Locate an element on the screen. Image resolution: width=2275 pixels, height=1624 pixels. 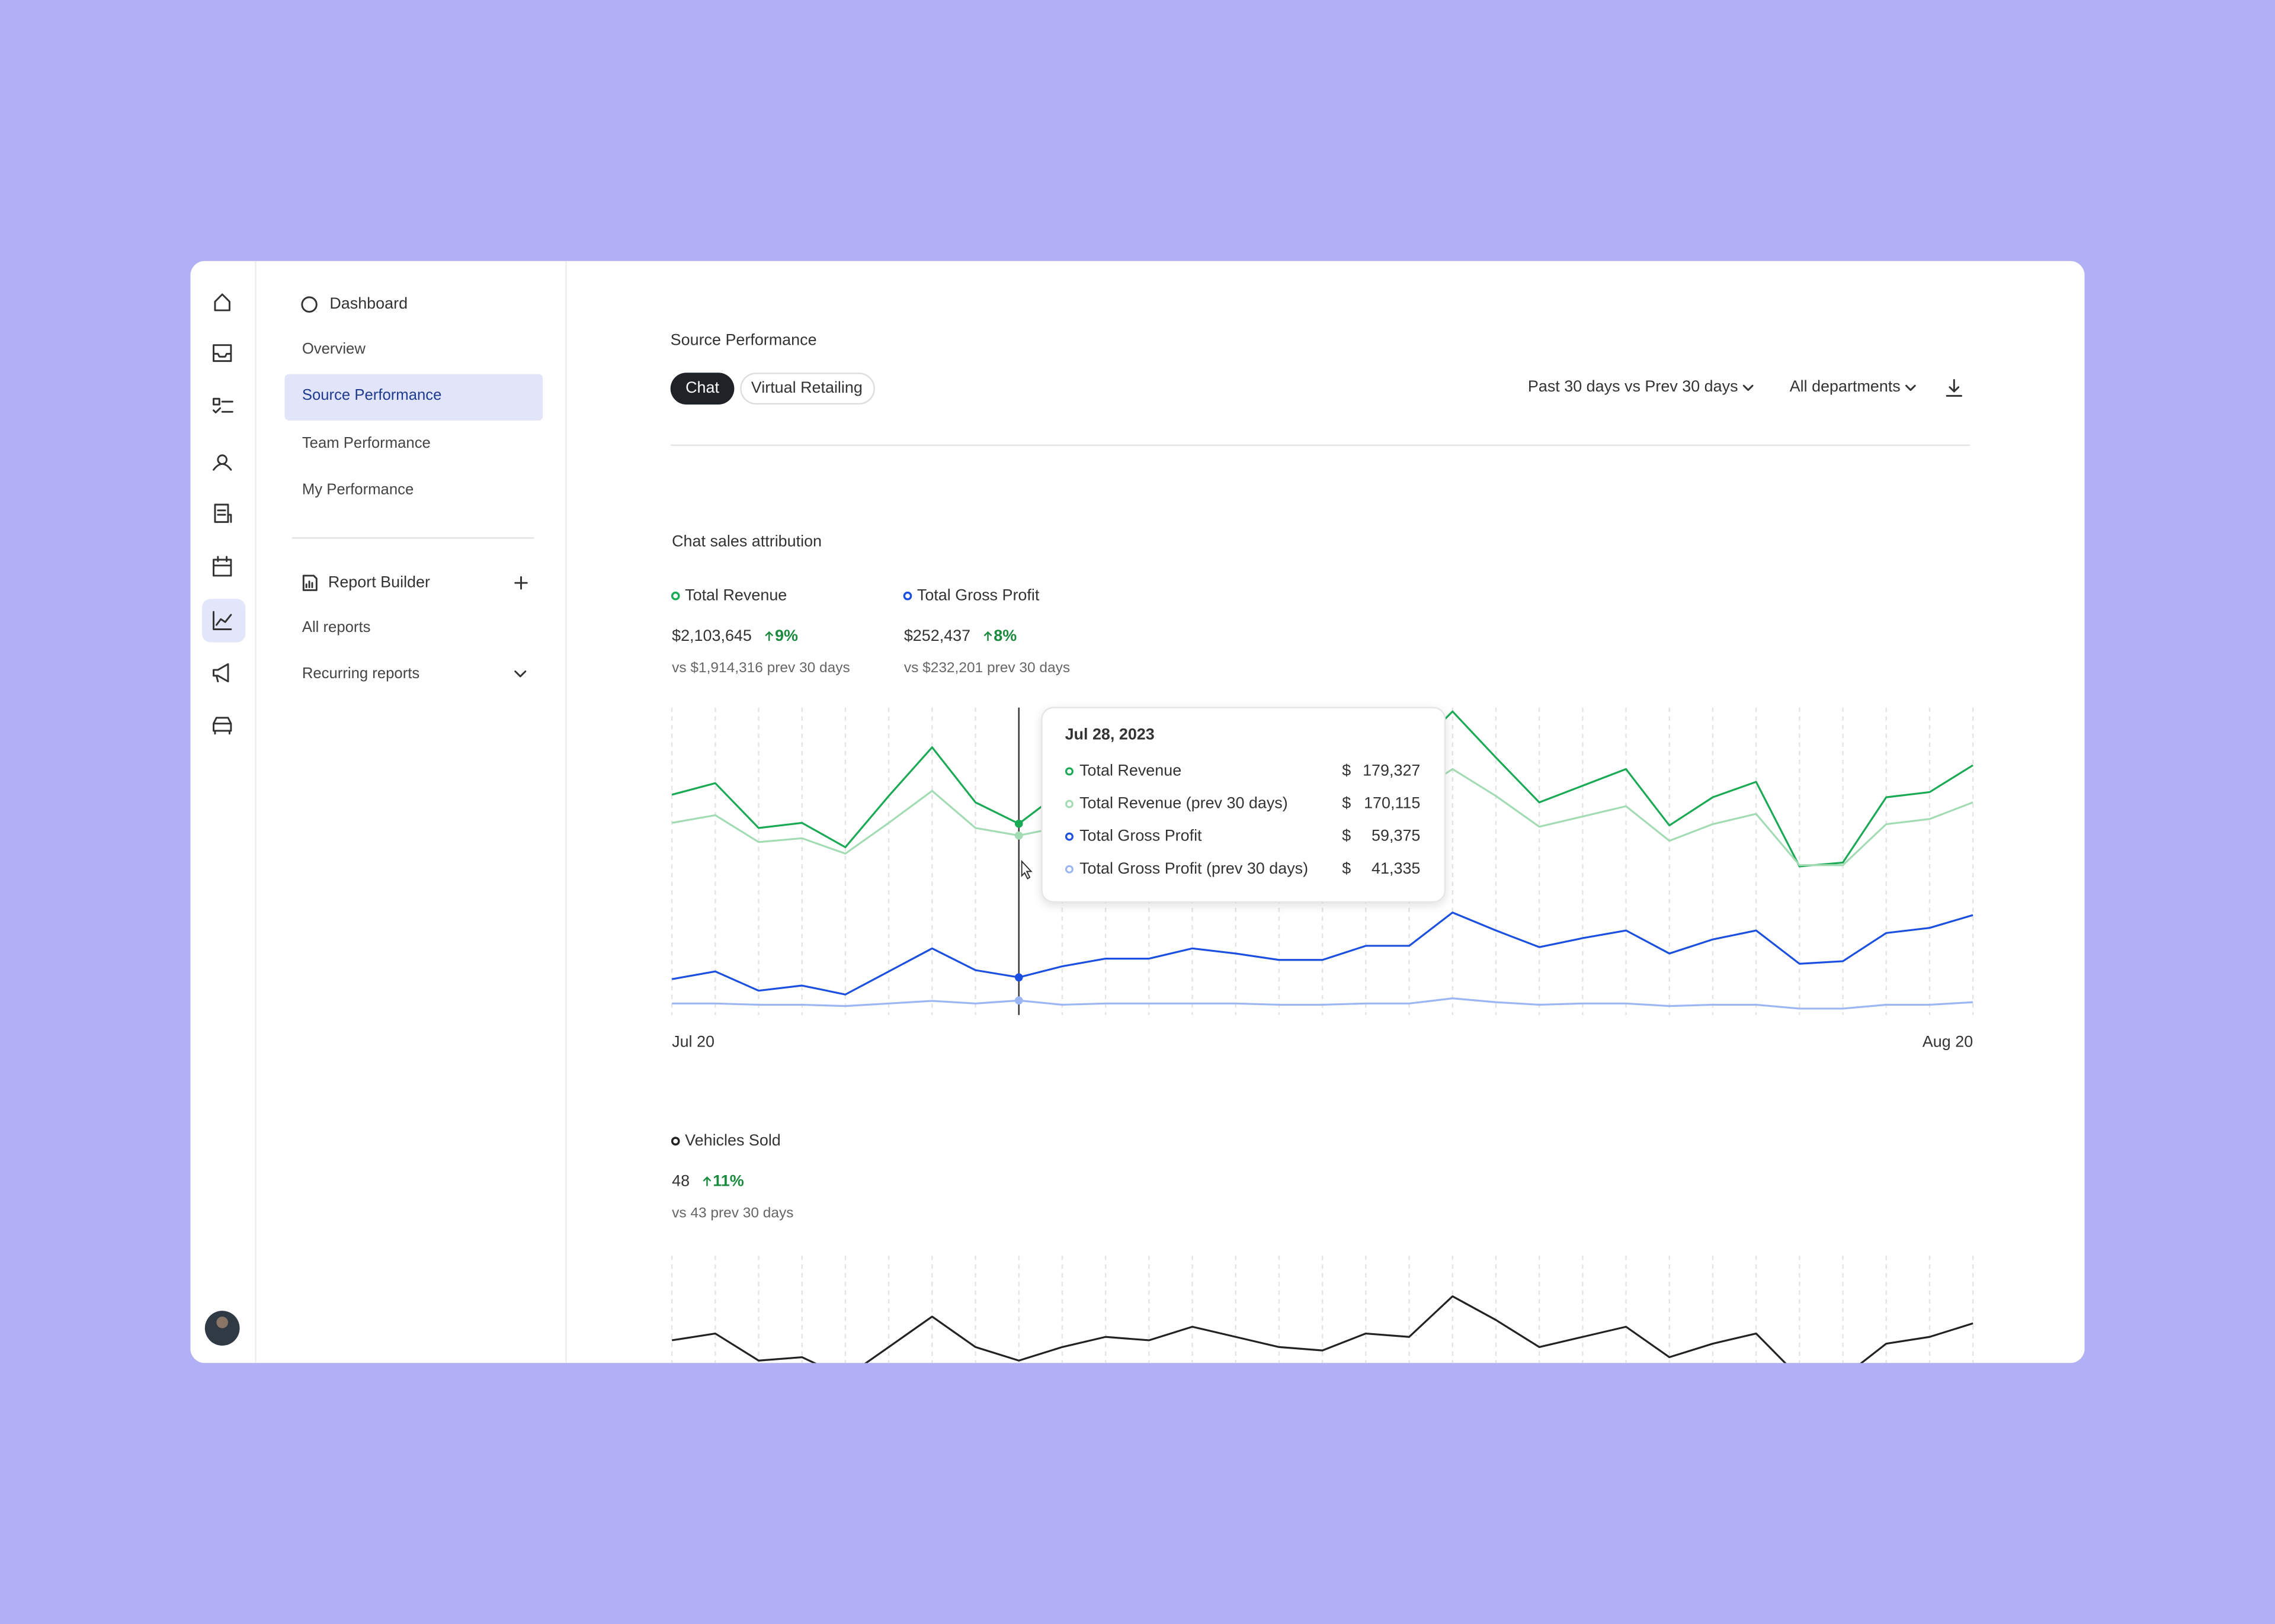
metric-value: $2,103,645 is located at coordinates (712, 635).